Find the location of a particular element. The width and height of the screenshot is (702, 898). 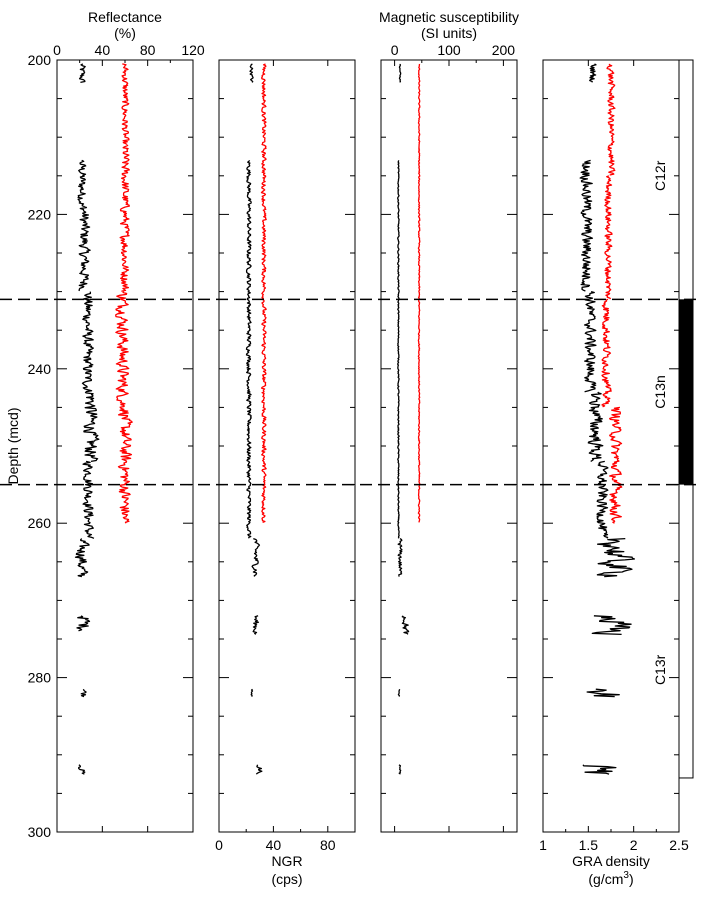

y-tick-label: 220 is located at coordinates (40, 214).